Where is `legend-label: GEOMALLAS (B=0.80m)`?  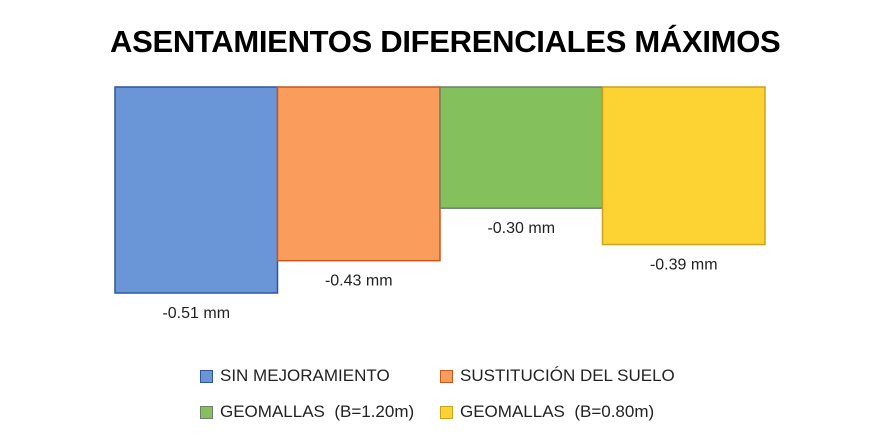
legend-label: GEOMALLAS (B=0.80m) is located at coordinates (557, 411).